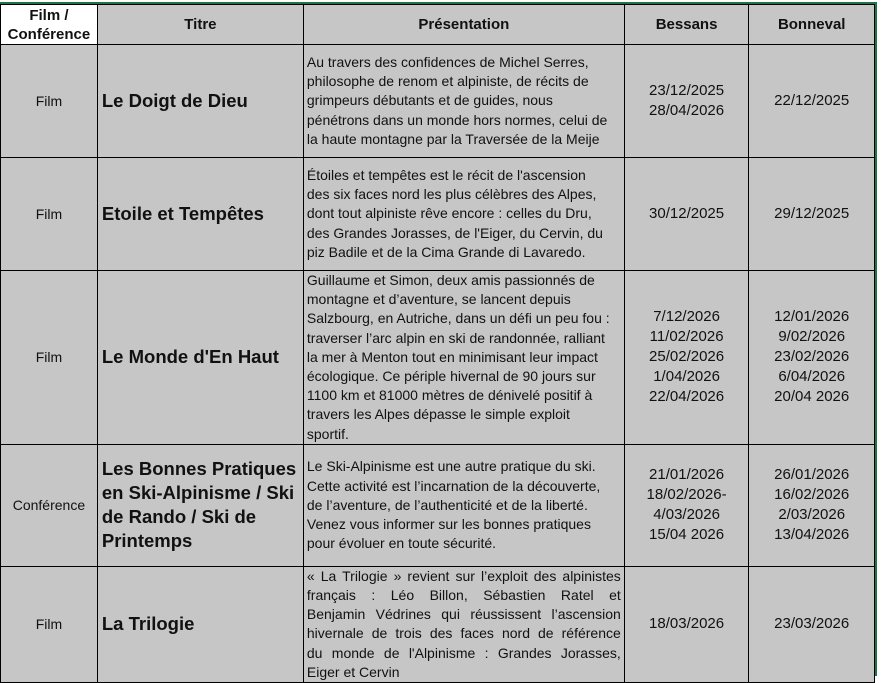  I want to click on title-cell: La Trilogie, so click(200, 624).